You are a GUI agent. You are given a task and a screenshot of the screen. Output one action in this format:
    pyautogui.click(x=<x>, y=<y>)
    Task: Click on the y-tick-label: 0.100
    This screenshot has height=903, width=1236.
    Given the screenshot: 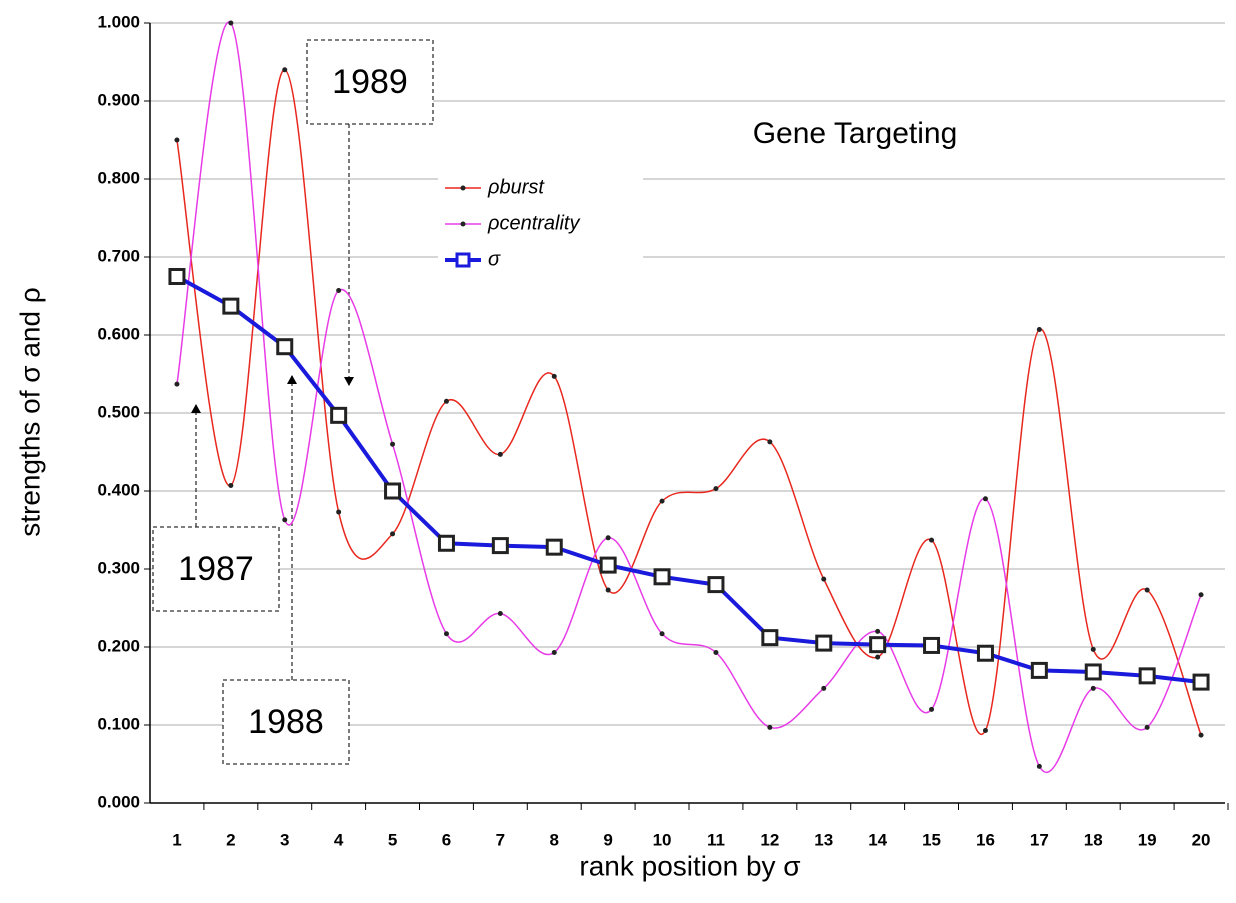 What is the action you would take?
    pyautogui.click(x=118, y=723)
    